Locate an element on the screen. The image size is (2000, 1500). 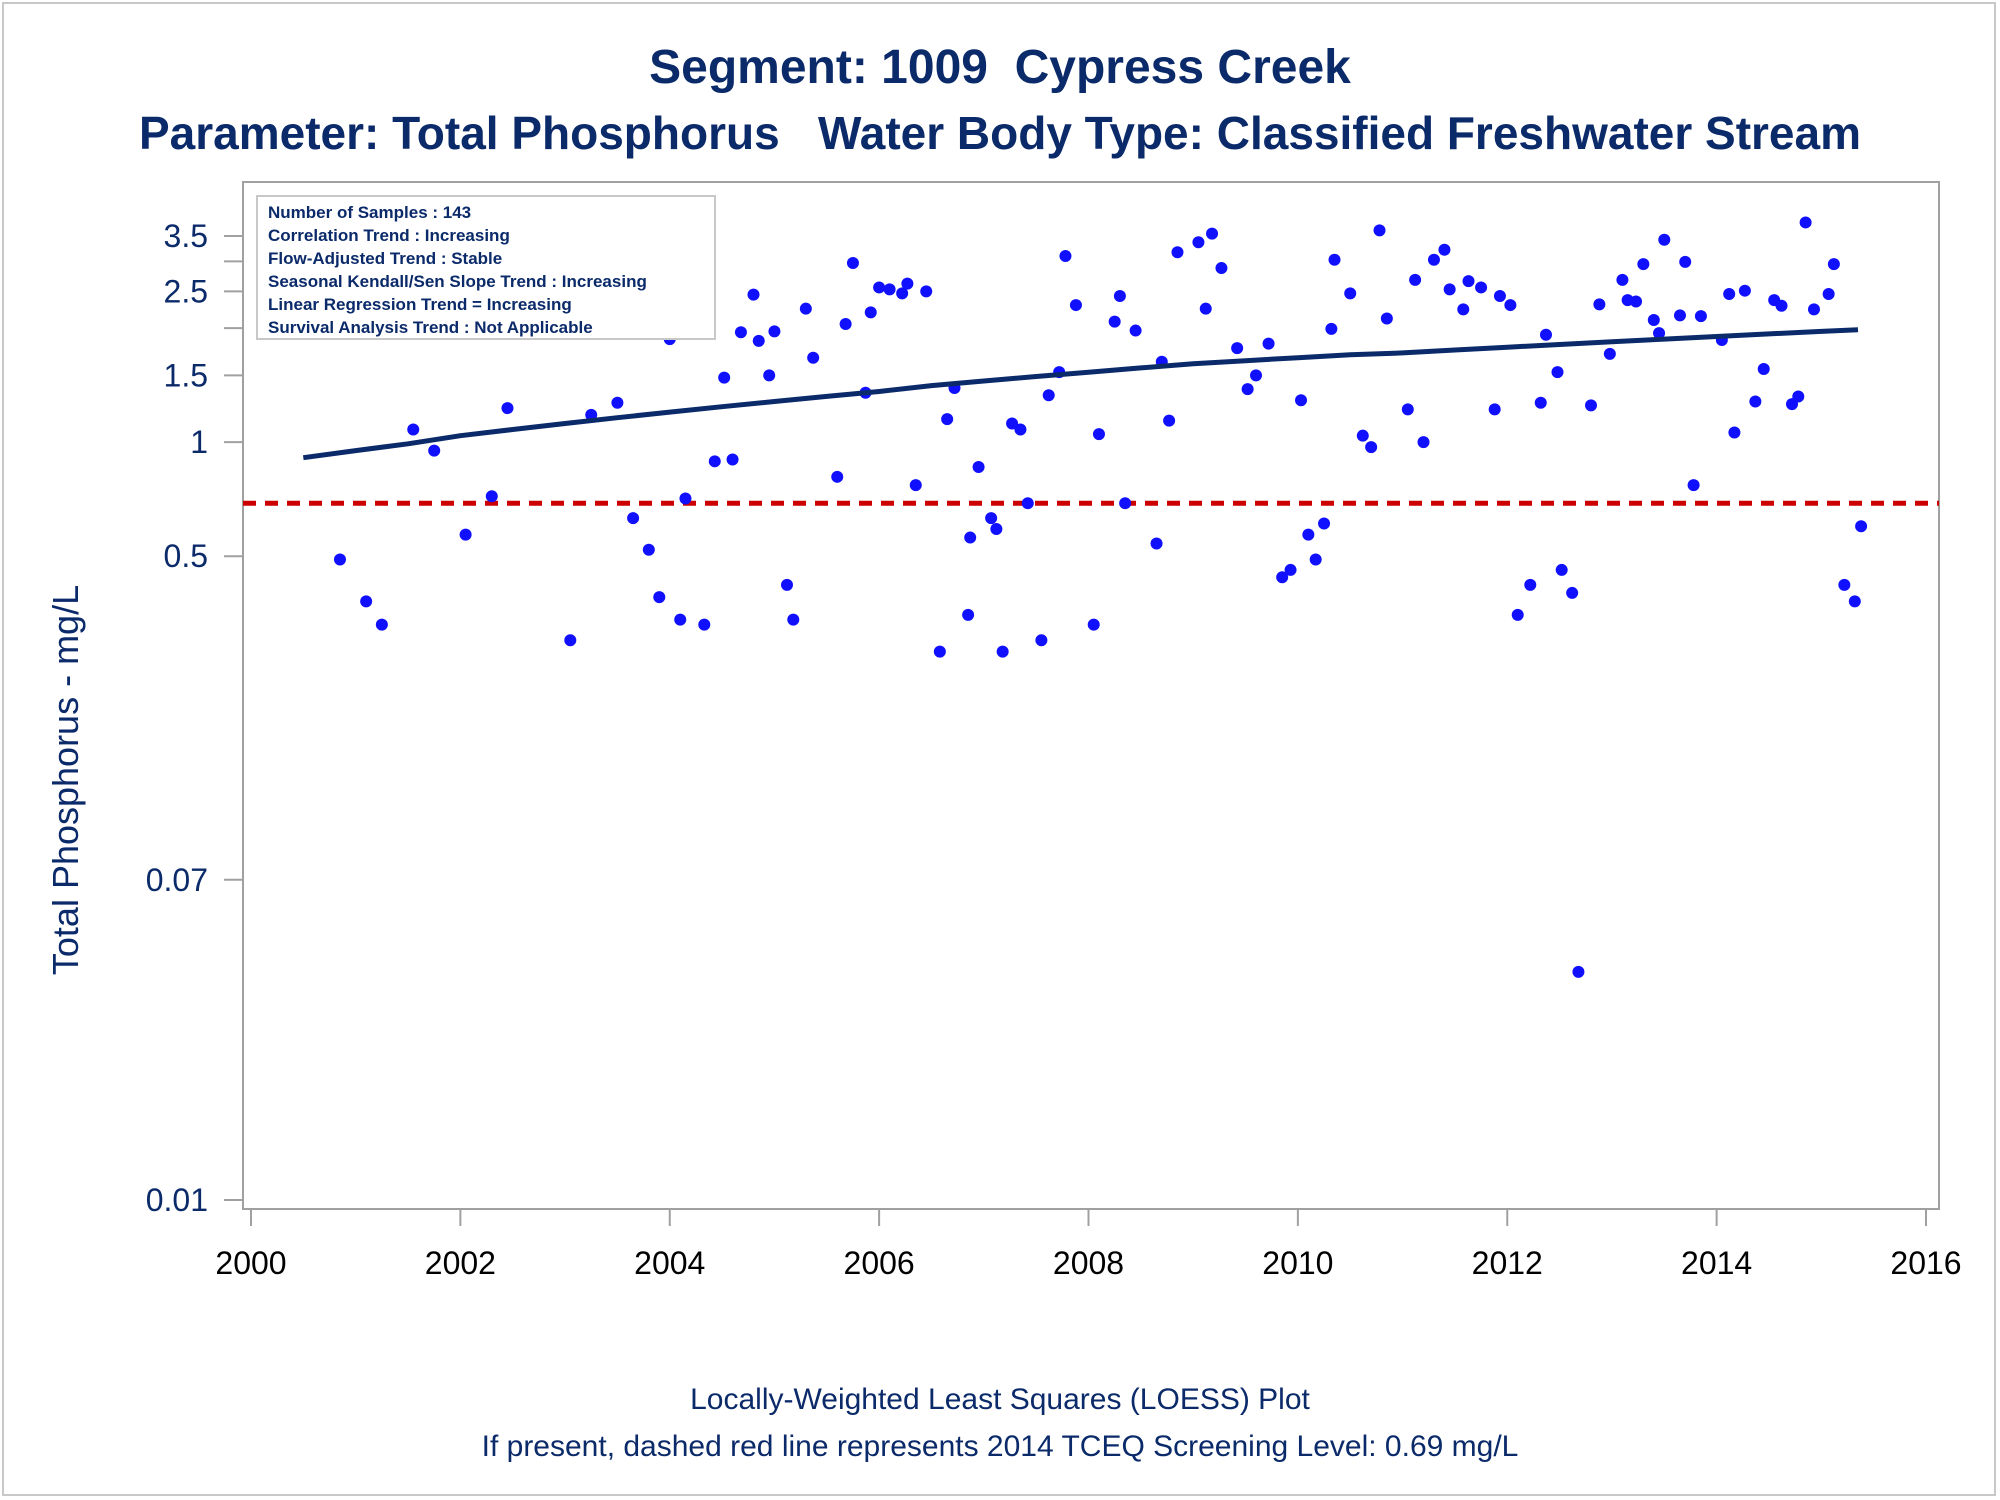
y-tick-label: 0.5 is located at coordinates (186, 556).